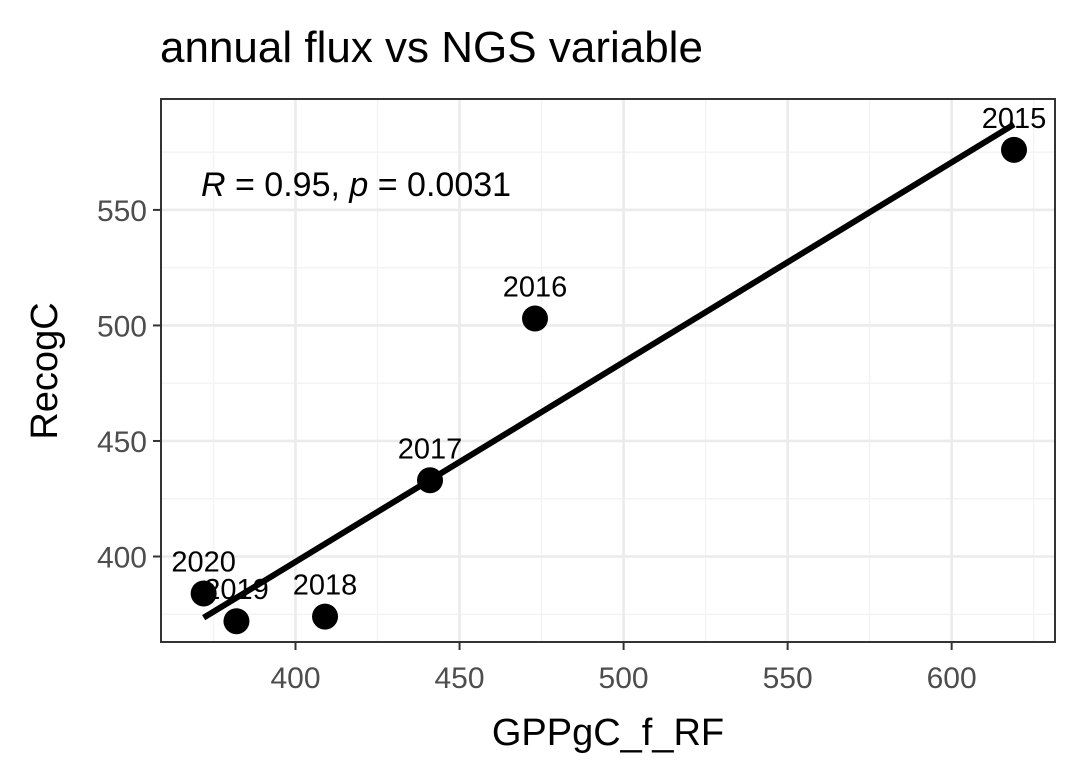 Image resolution: width=1079 pixels, height=777 pixels. I want to click on x-tick-label: 450, so click(460, 678).